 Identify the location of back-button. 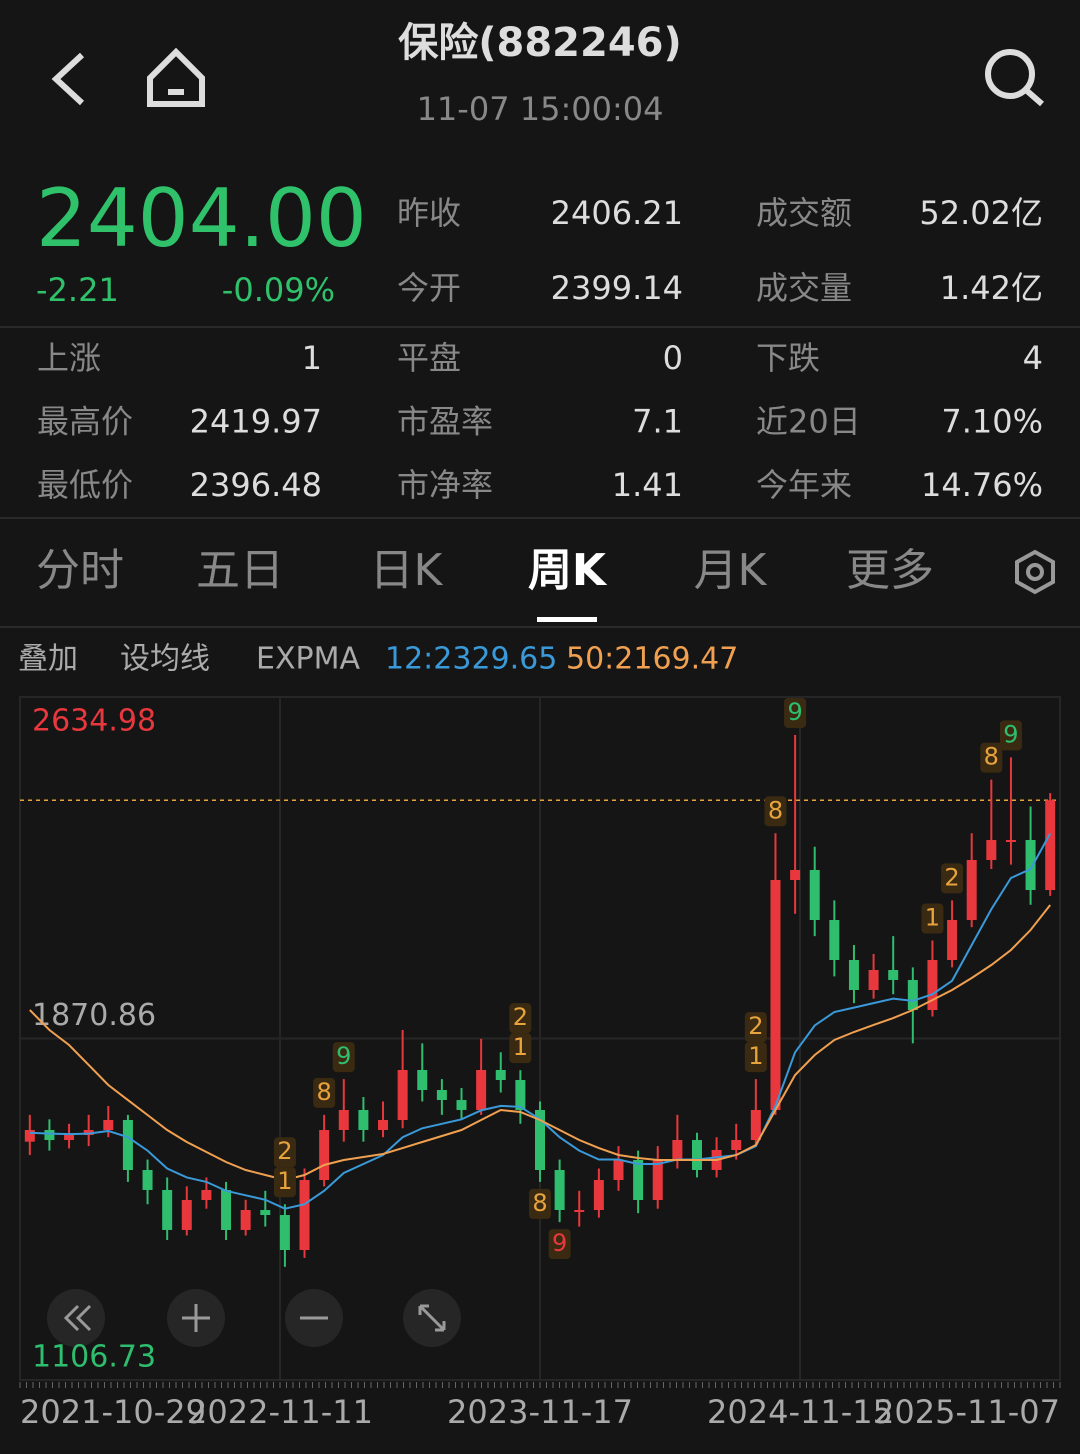
(68, 79).